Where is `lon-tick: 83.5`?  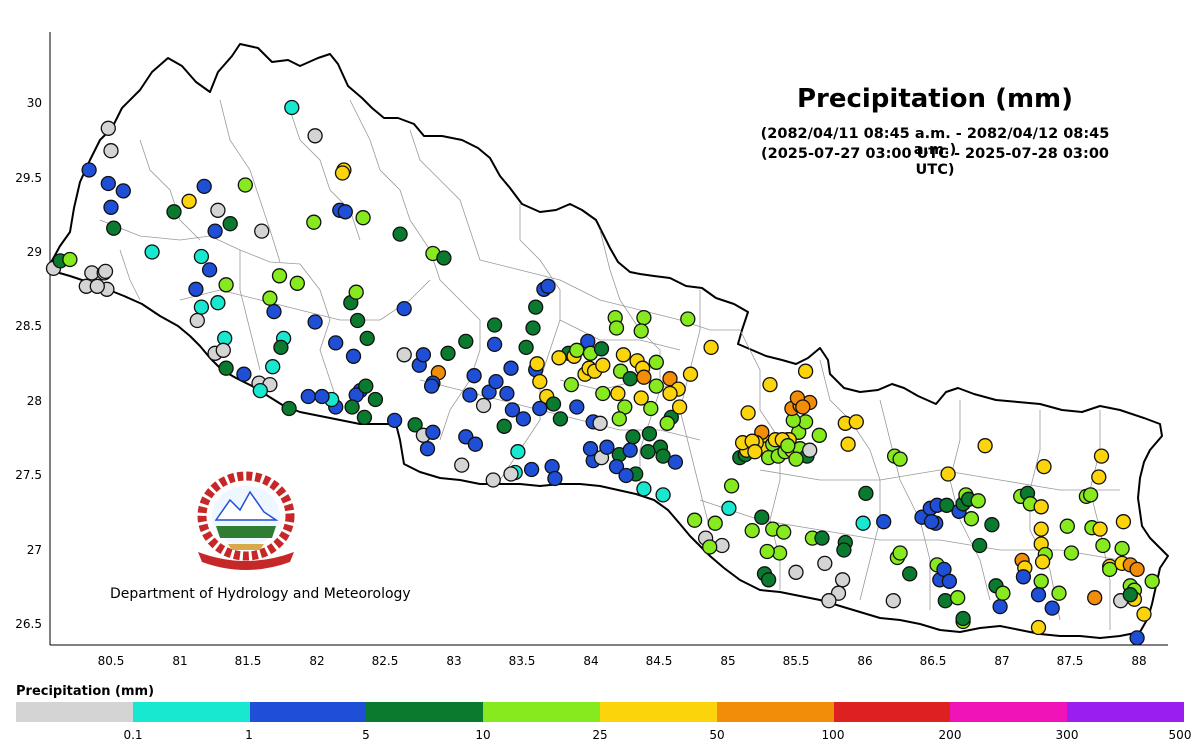
lon-tick: 83.5 is located at coordinates (522, 661).